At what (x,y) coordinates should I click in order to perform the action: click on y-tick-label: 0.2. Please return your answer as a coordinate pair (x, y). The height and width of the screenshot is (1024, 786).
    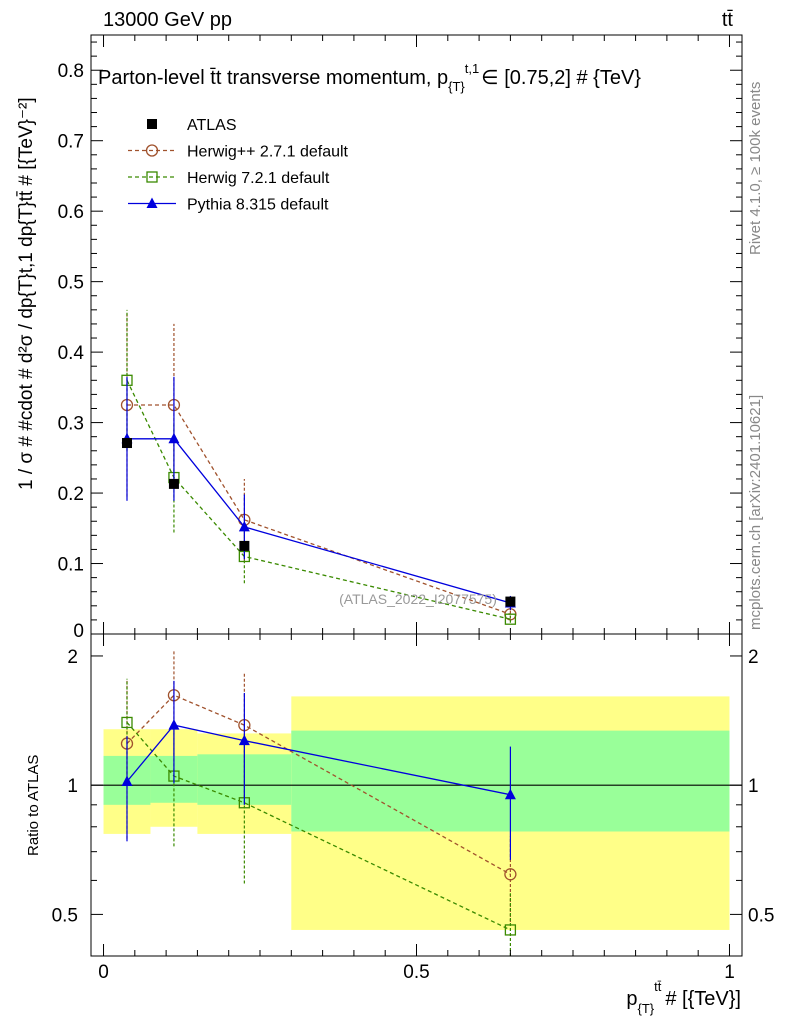
    Looking at the image, I should click on (71, 494).